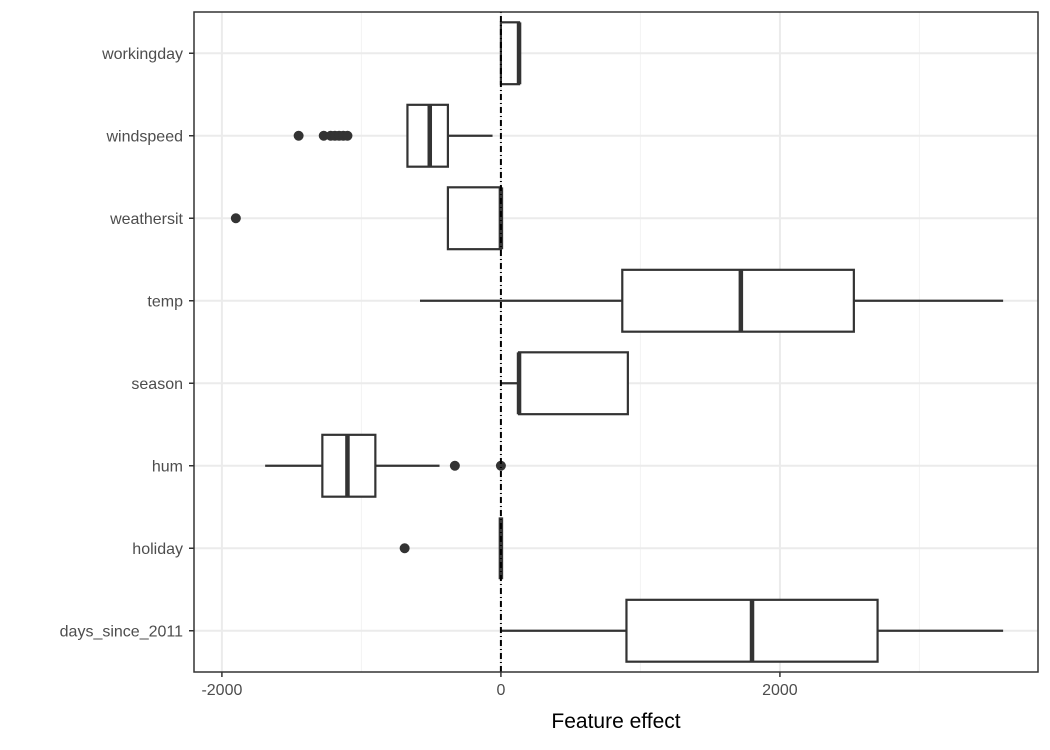 The image size is (1050, 750). What do you see at coordinates (146, 219) in the screenshot?
I see `y-tick-label: weathersit` at bounding box center [146, 219].